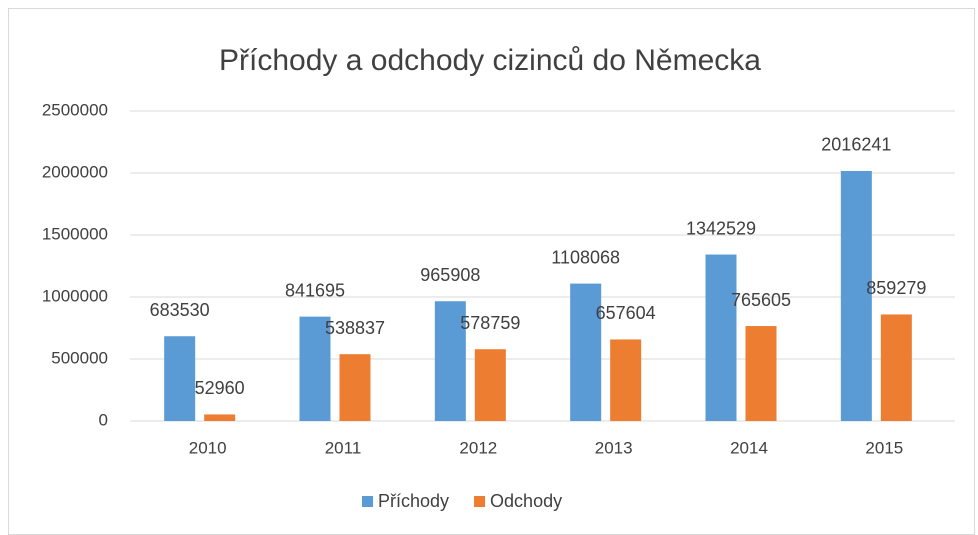 Image resolution: width=978 pixels, height=535 pixels. I want to click on x-tick-label: 2012, so click(478, 447).